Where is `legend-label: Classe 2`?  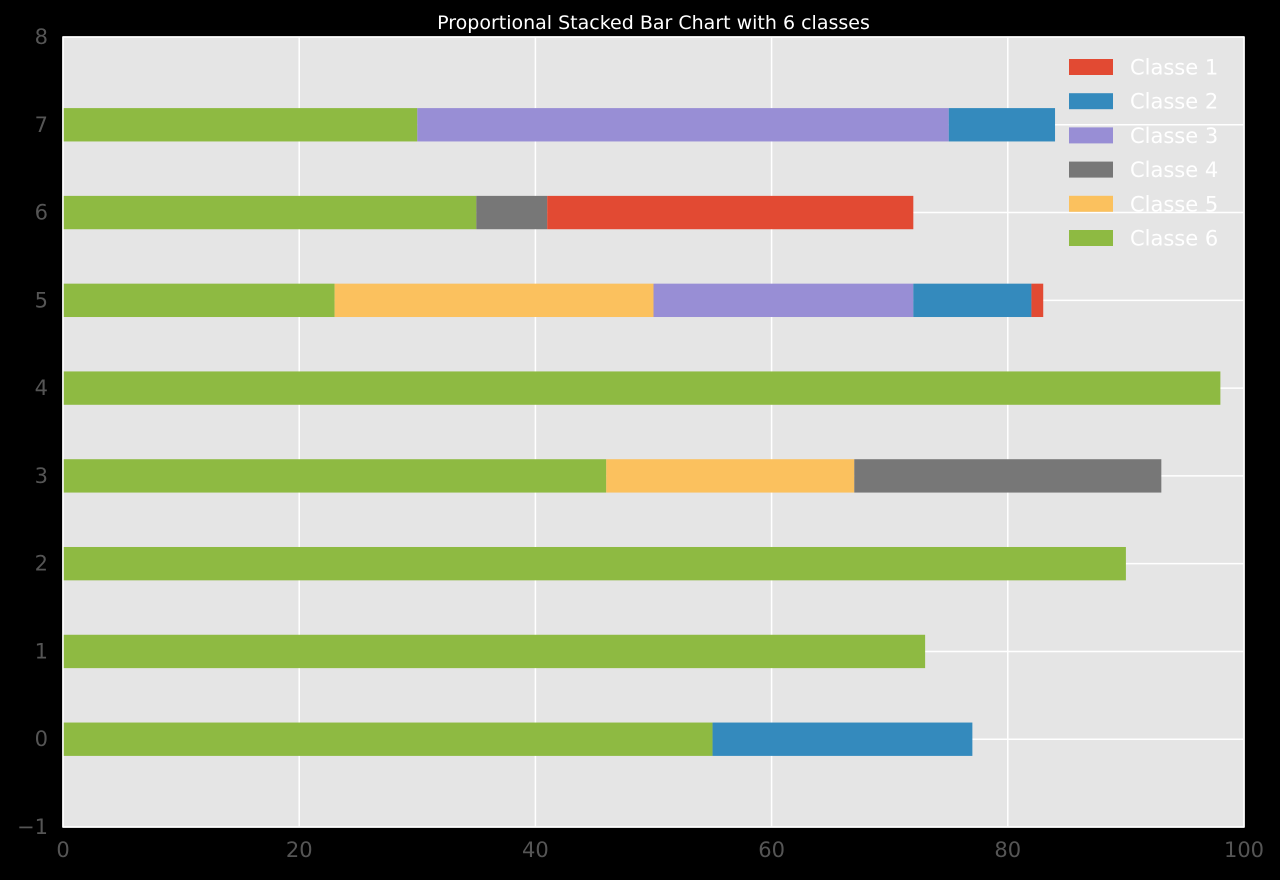 legend-label: Classe 2 is located at coordinates (1174, 102).